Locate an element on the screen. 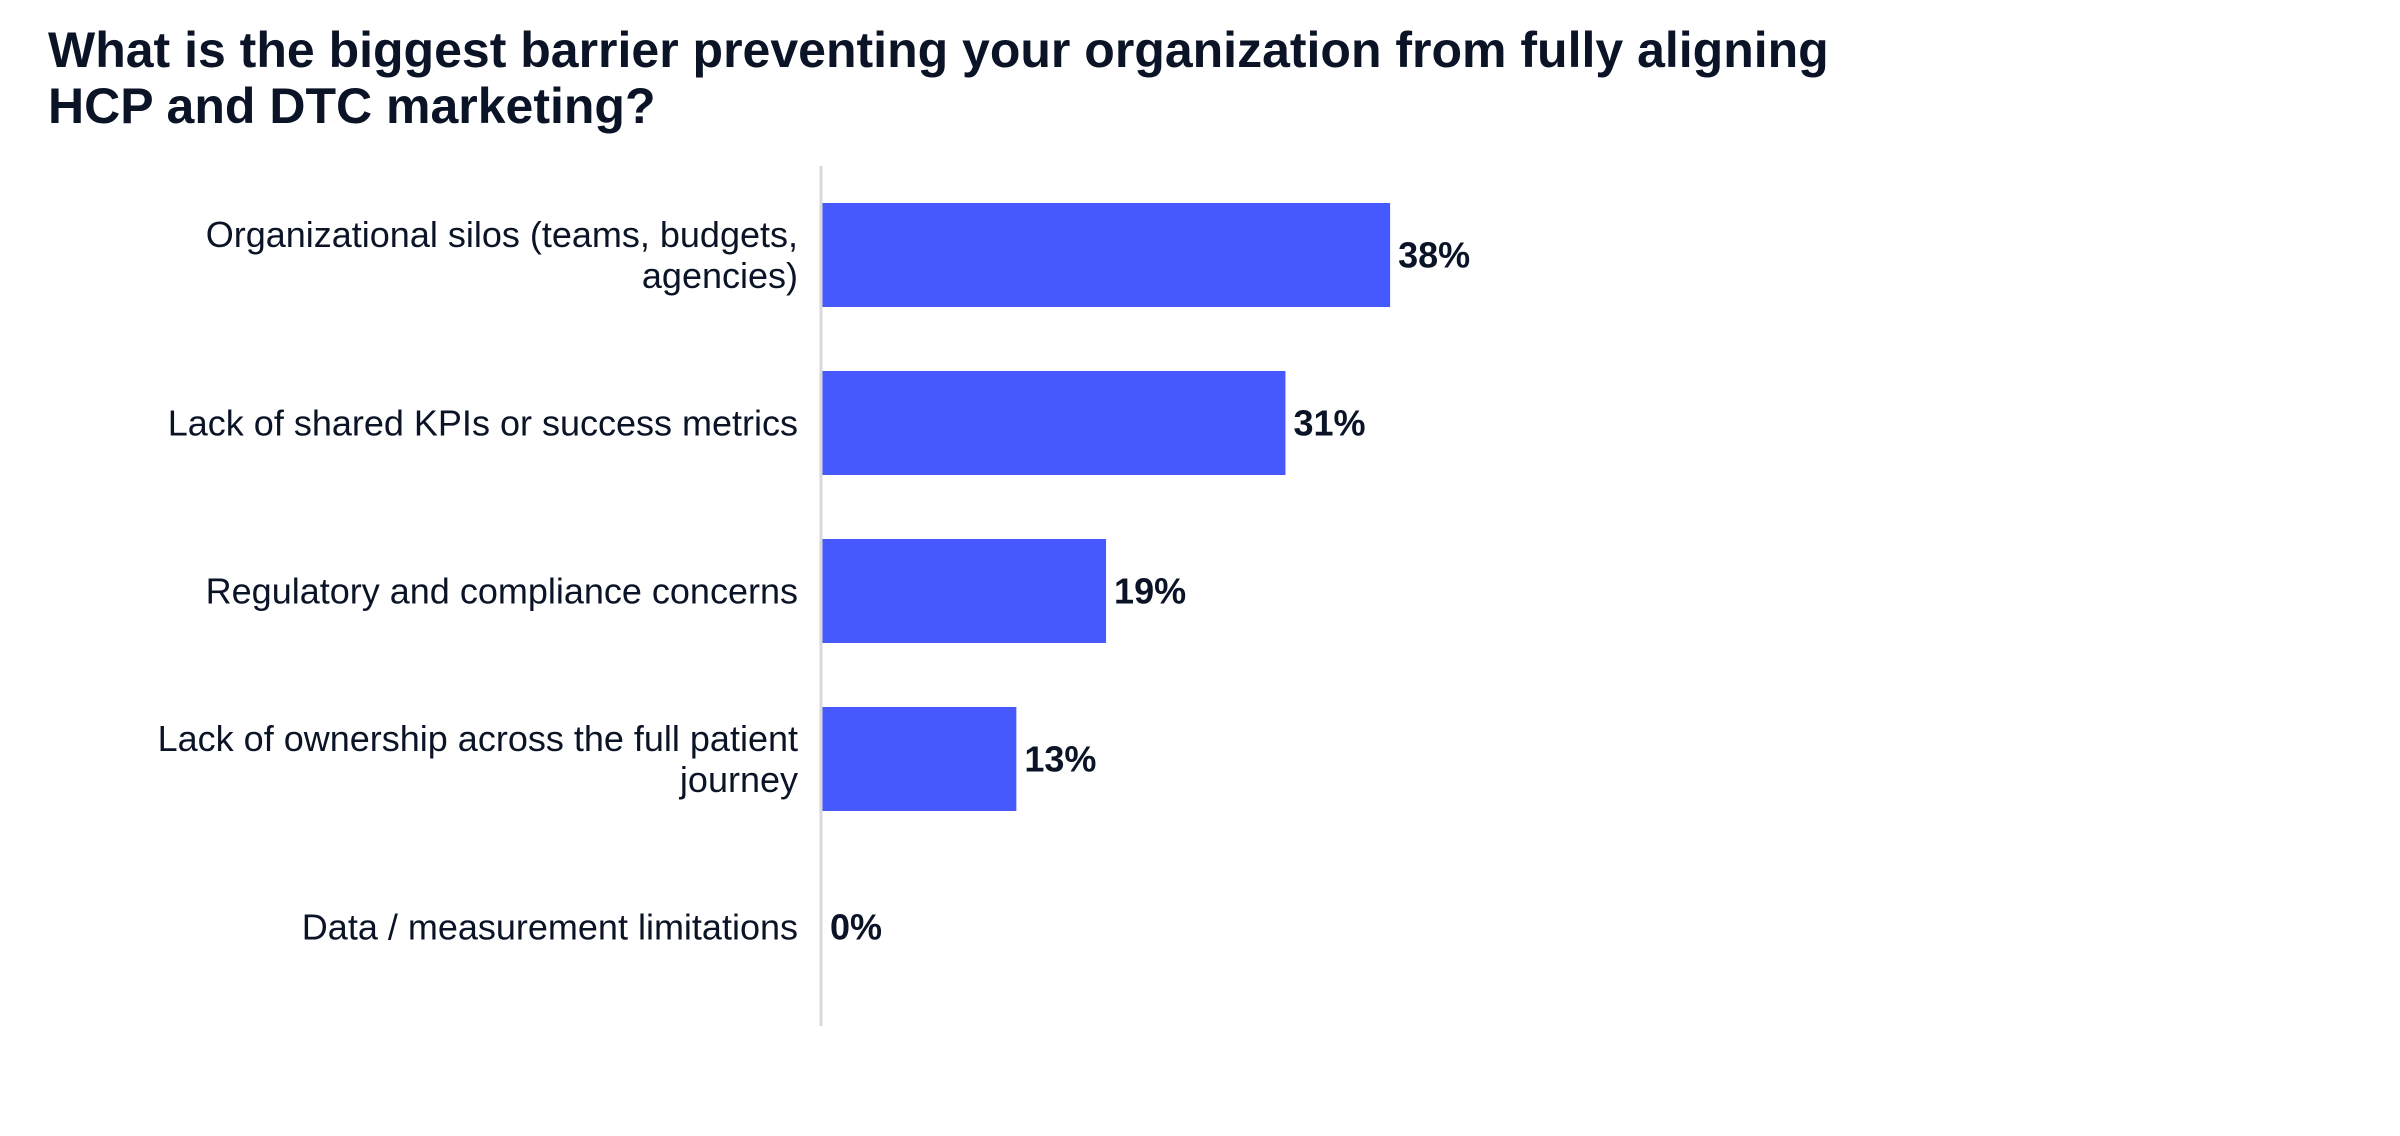 The width and height of the screenshot is (2400, 1136). category-label-4-line-0: Data / measurement limitations is located at coordinates (550, 927).